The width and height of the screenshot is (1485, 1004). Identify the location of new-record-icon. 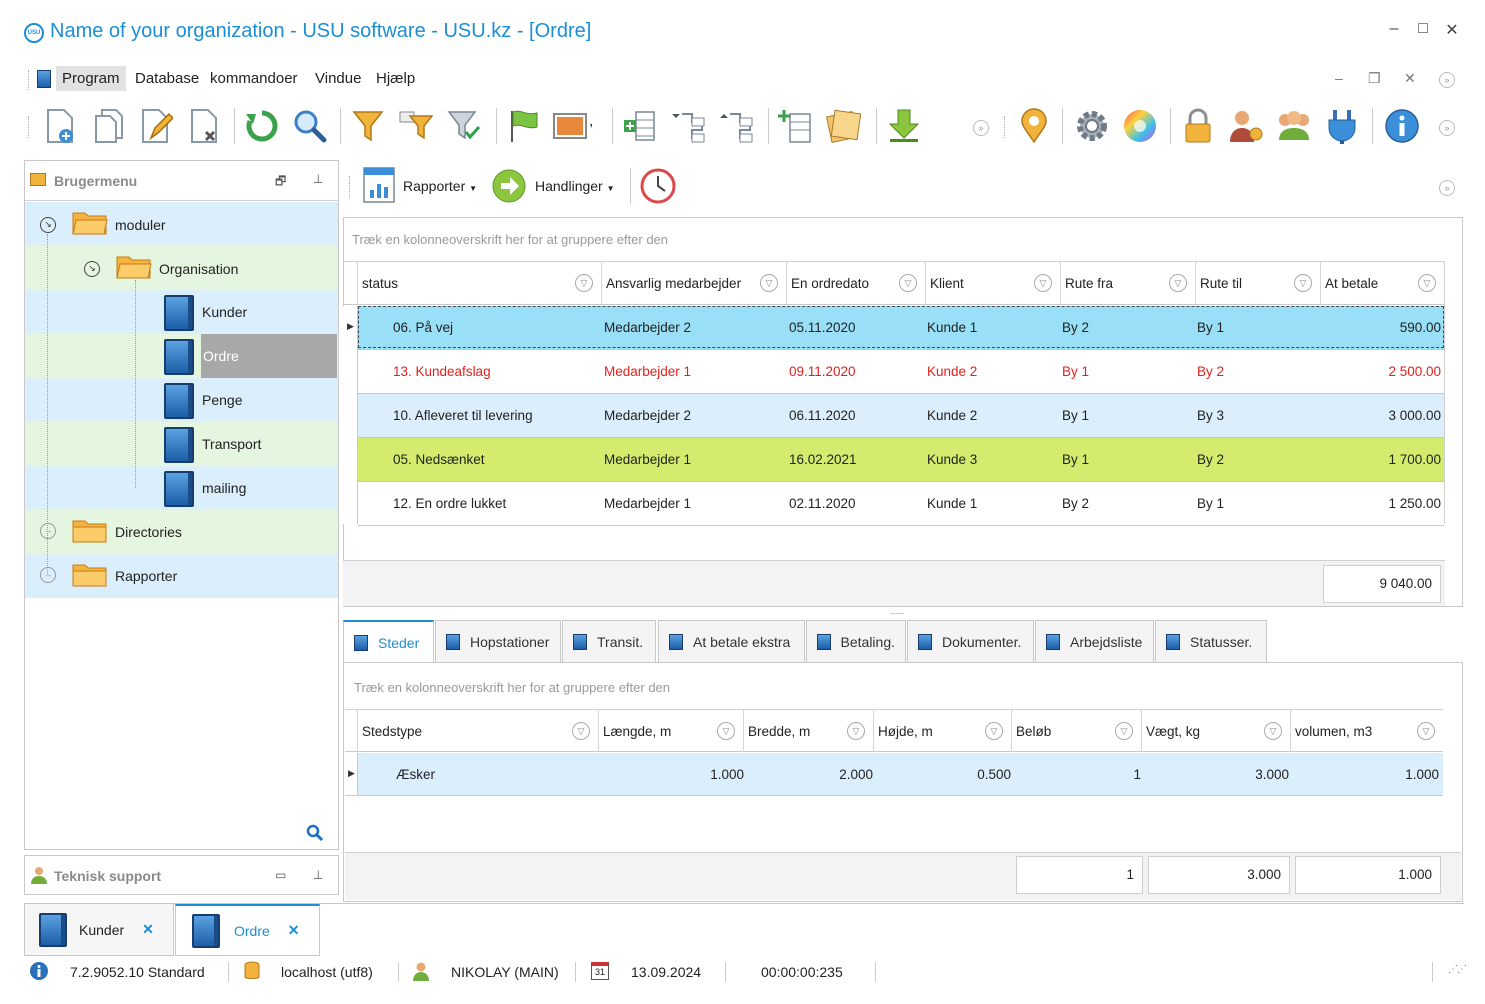
(60, 126).